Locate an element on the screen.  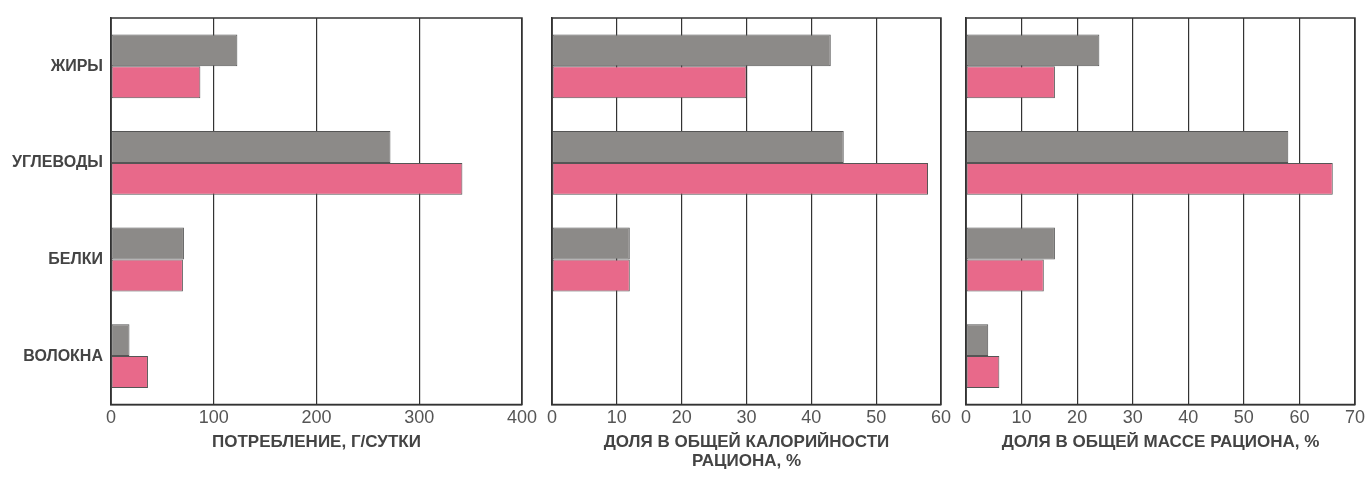
x-tick-label: 200 is located at coordinates (316, 417).